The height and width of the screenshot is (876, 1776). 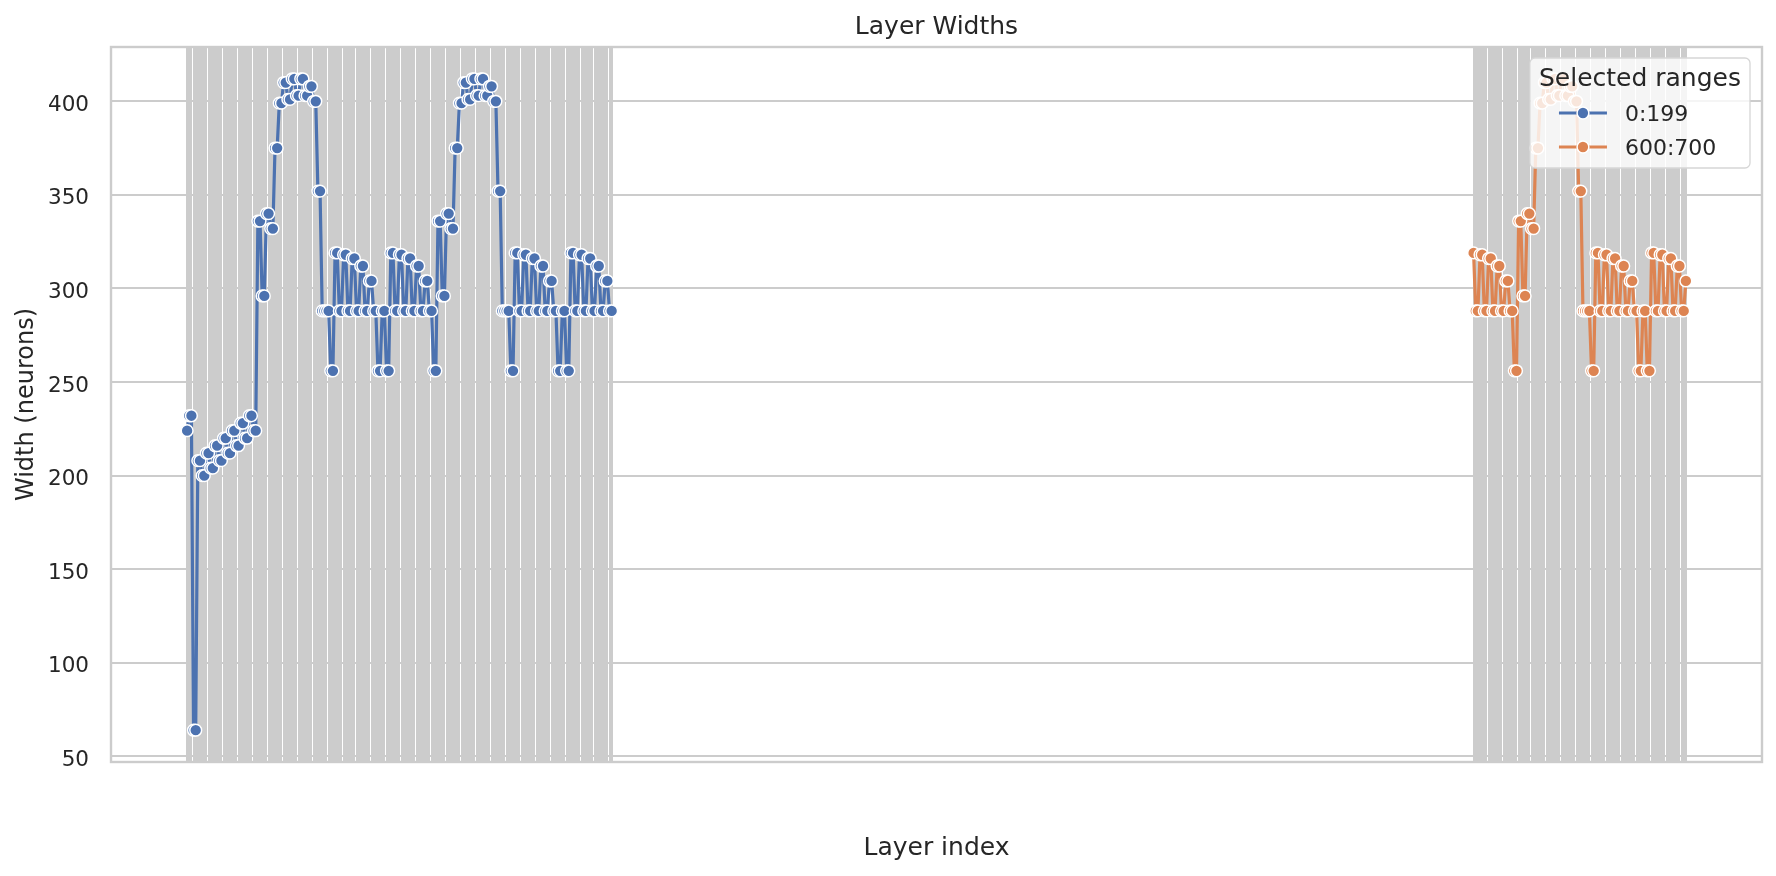 I want to click on y-tick-label: 50, so click(x=75, y=758).